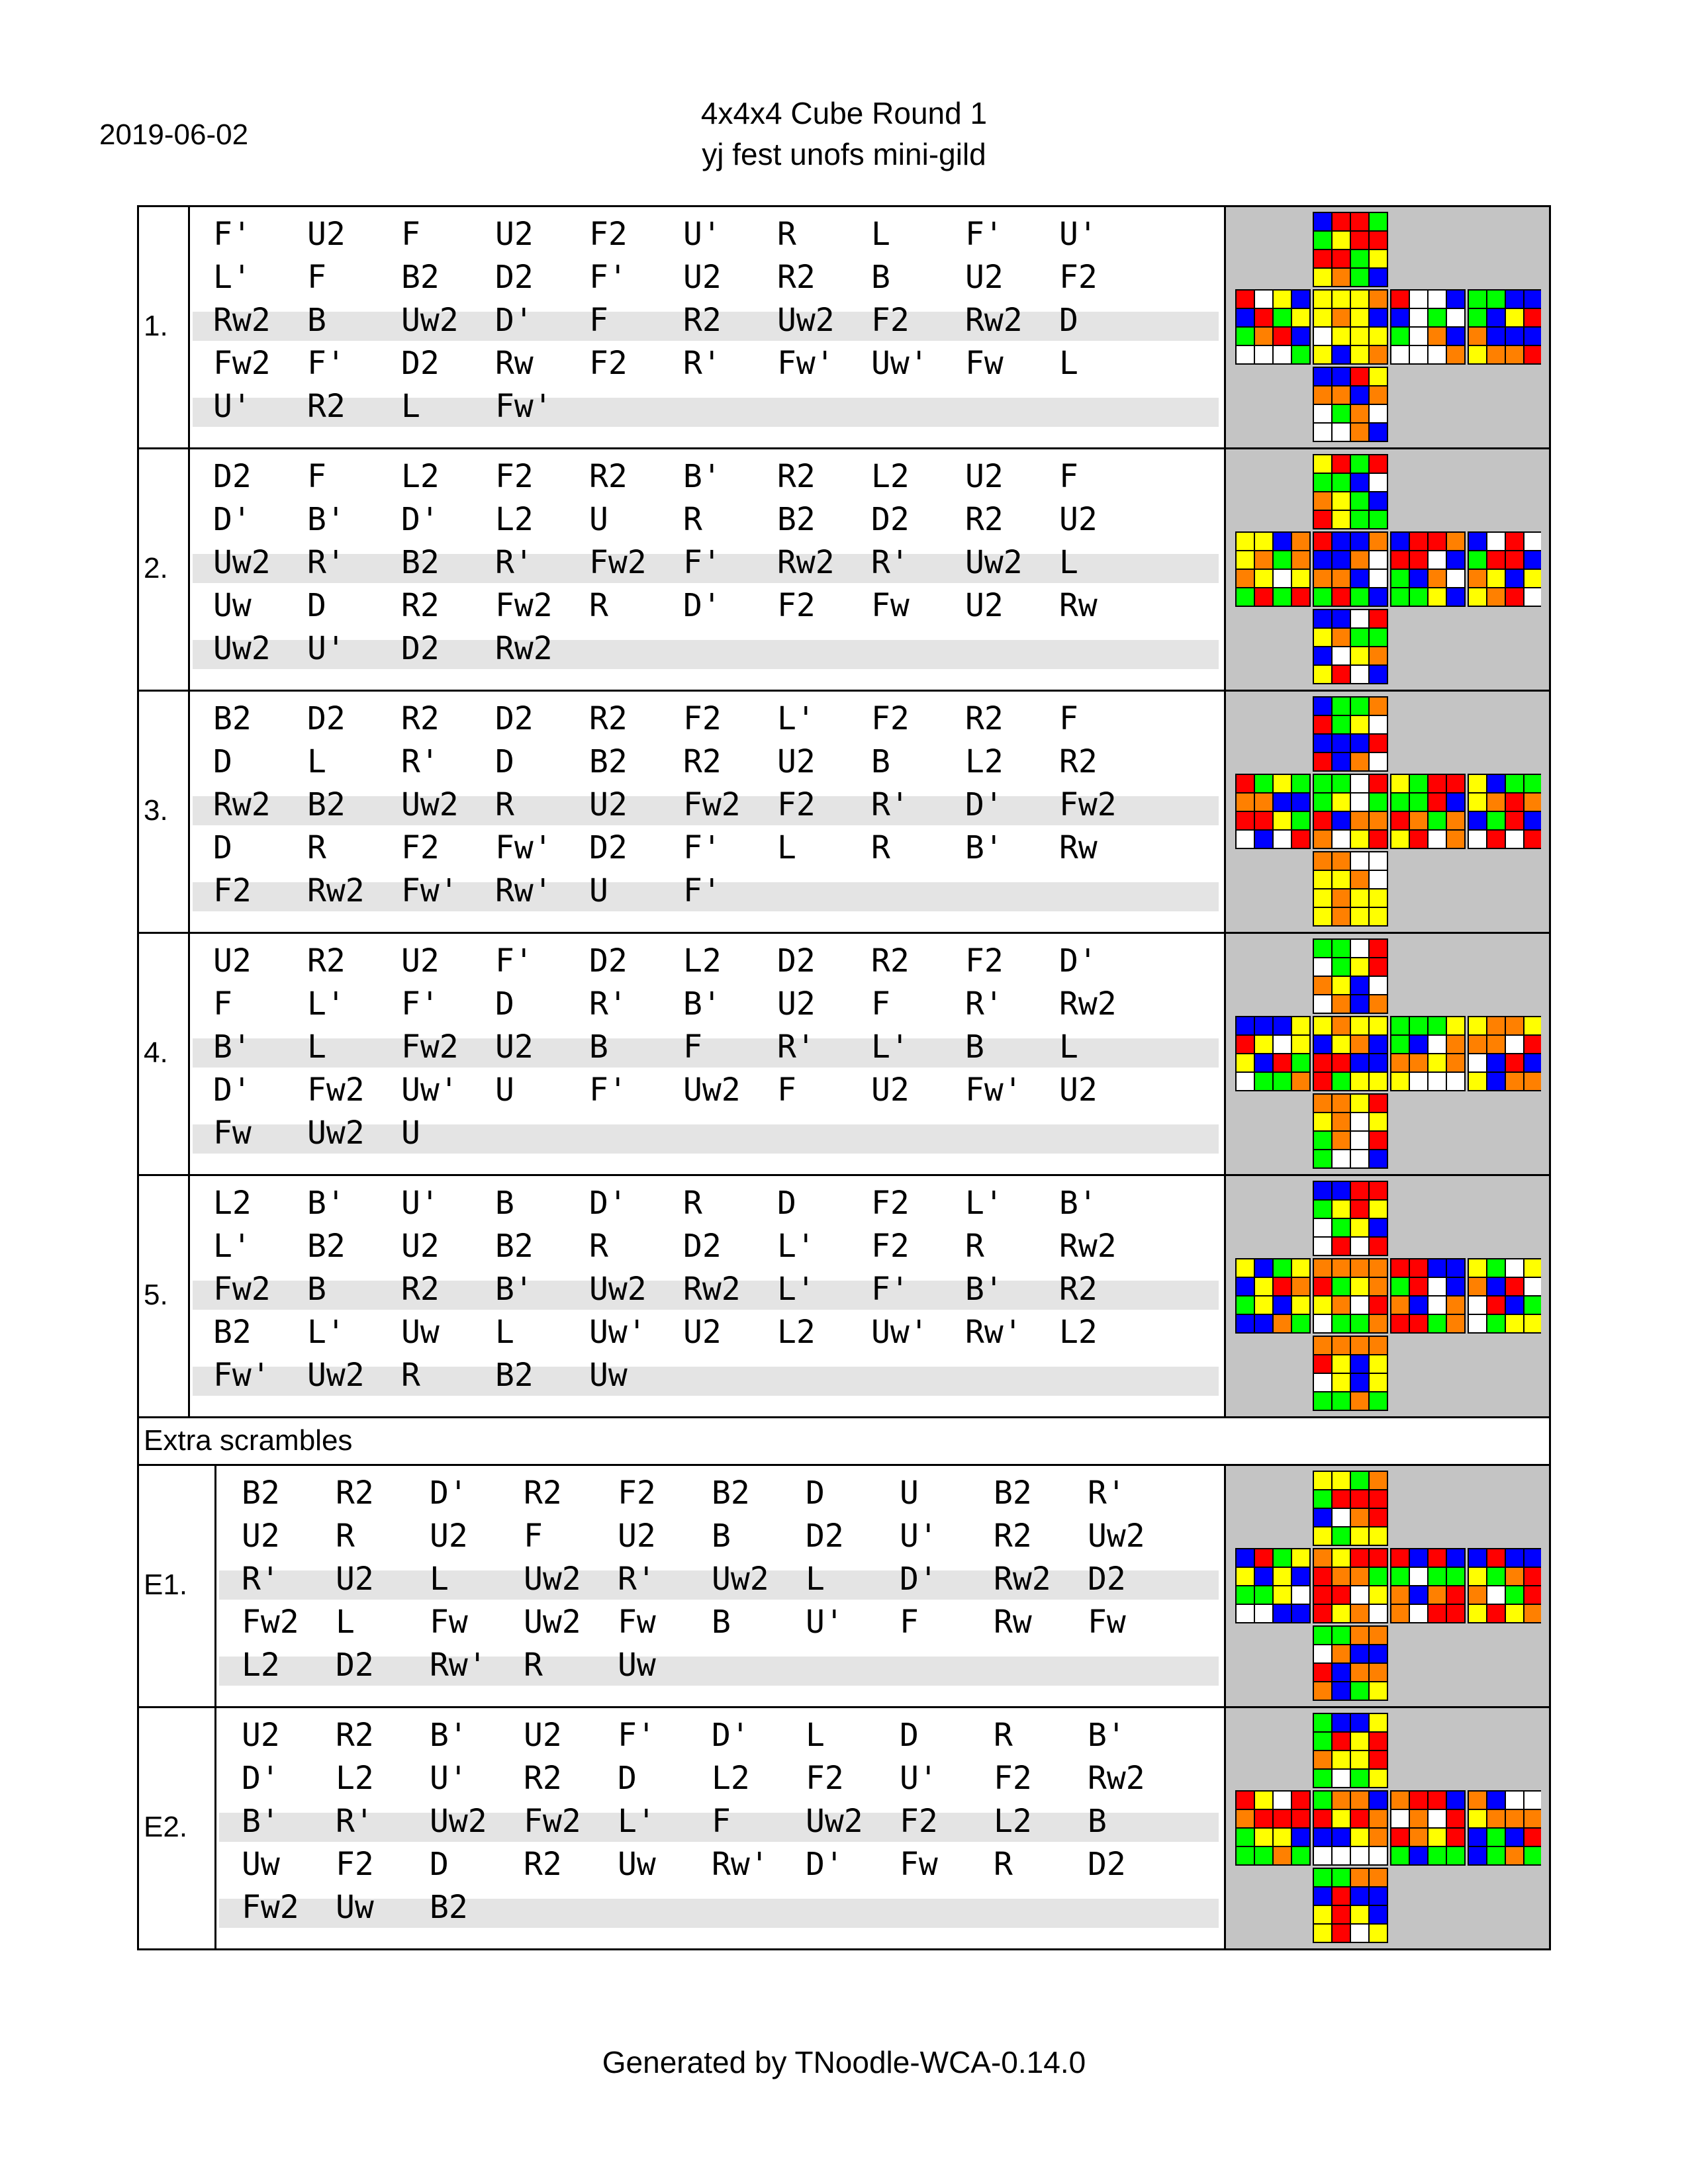 This screenshot has height=2184, width=1688. Describe the element at coordinates (430, 1090) in the screenshot. I see `scramble-move: Uw'` at that location.